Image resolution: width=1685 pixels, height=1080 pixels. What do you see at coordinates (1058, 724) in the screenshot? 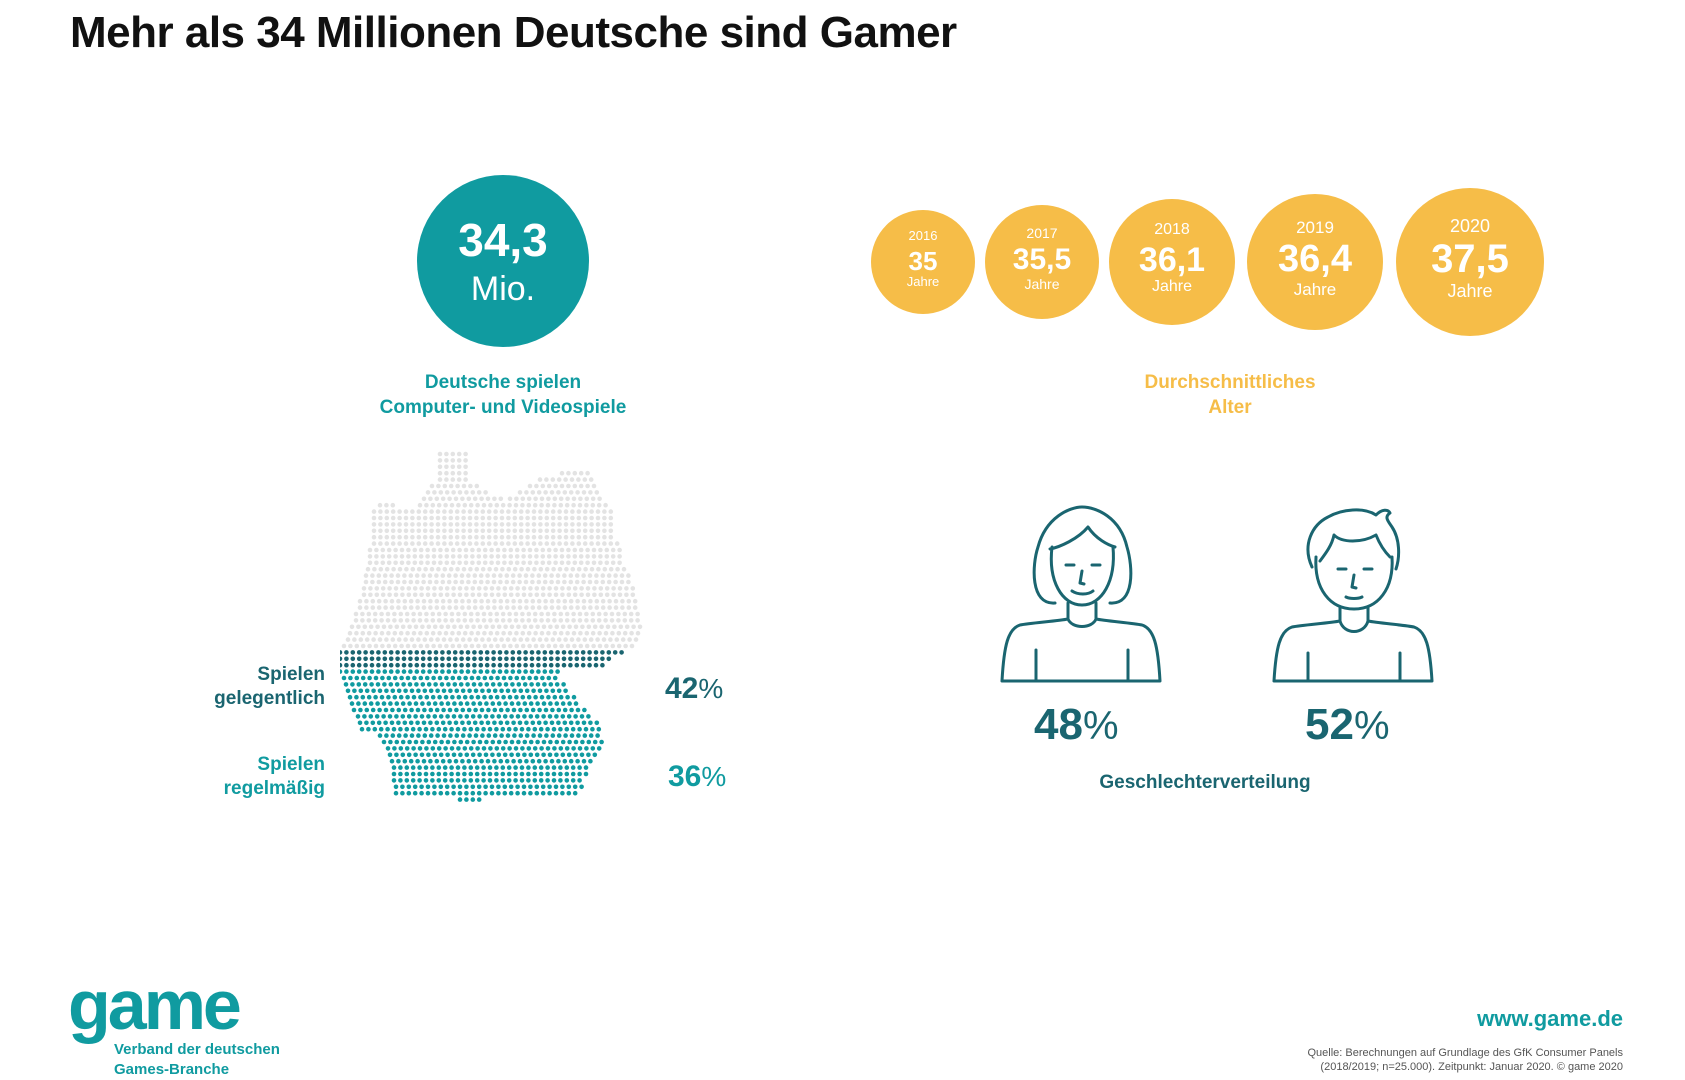
I see `female-value: 48` at bounding box center [1058, 724].